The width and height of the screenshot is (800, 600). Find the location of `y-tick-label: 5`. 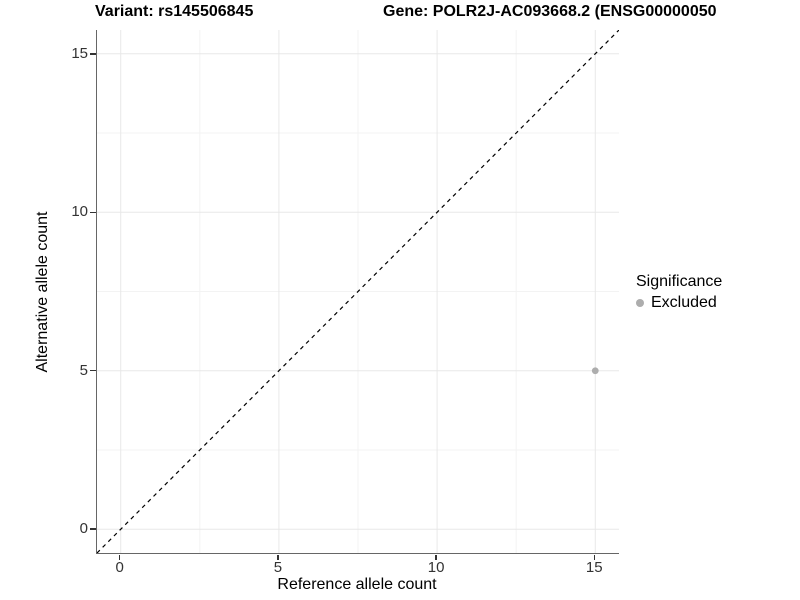

y-tick-label: 5 is located at coordinates (83, 370).